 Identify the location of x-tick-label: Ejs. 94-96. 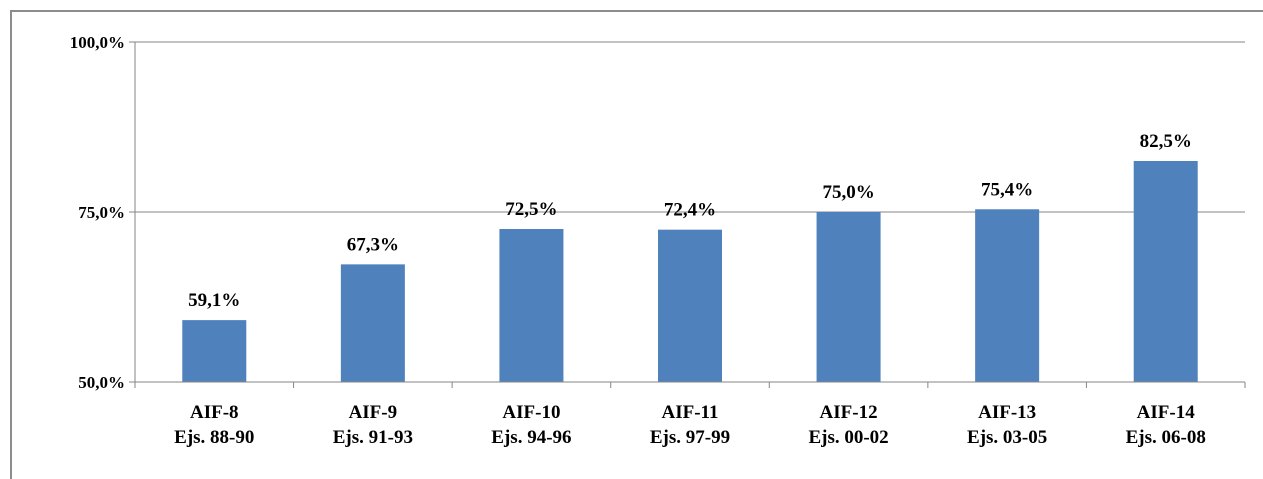
(531, 437).